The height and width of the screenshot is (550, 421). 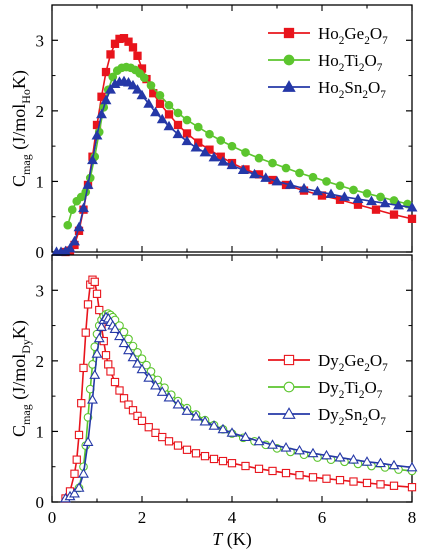 I want to click on legend-entry: Dy2Sn2O7, so click(x=327, y=416).